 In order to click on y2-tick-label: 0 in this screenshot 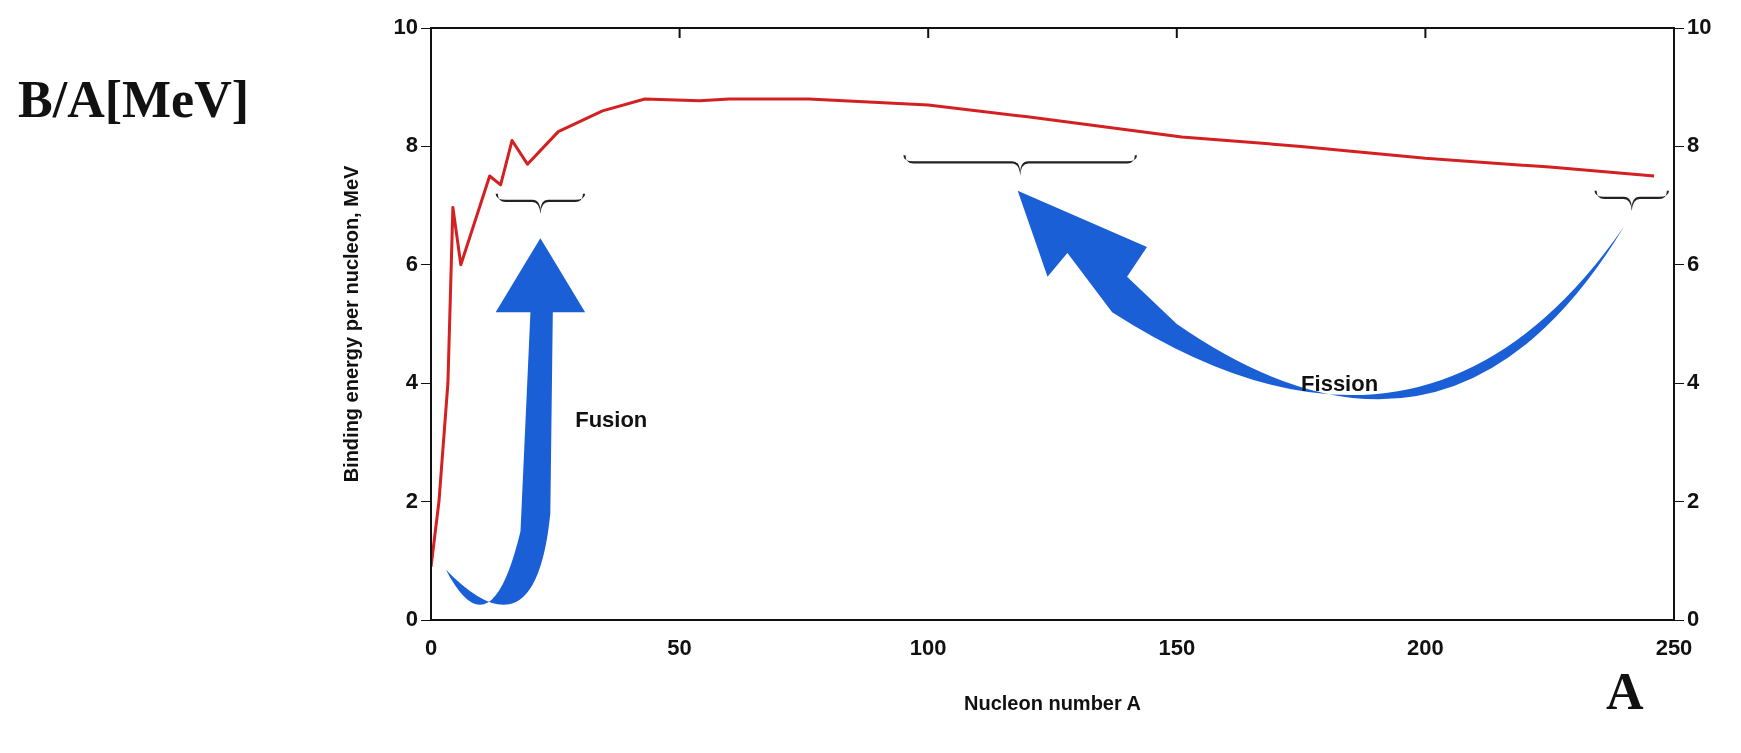, I will do `click(1693, 619)`.